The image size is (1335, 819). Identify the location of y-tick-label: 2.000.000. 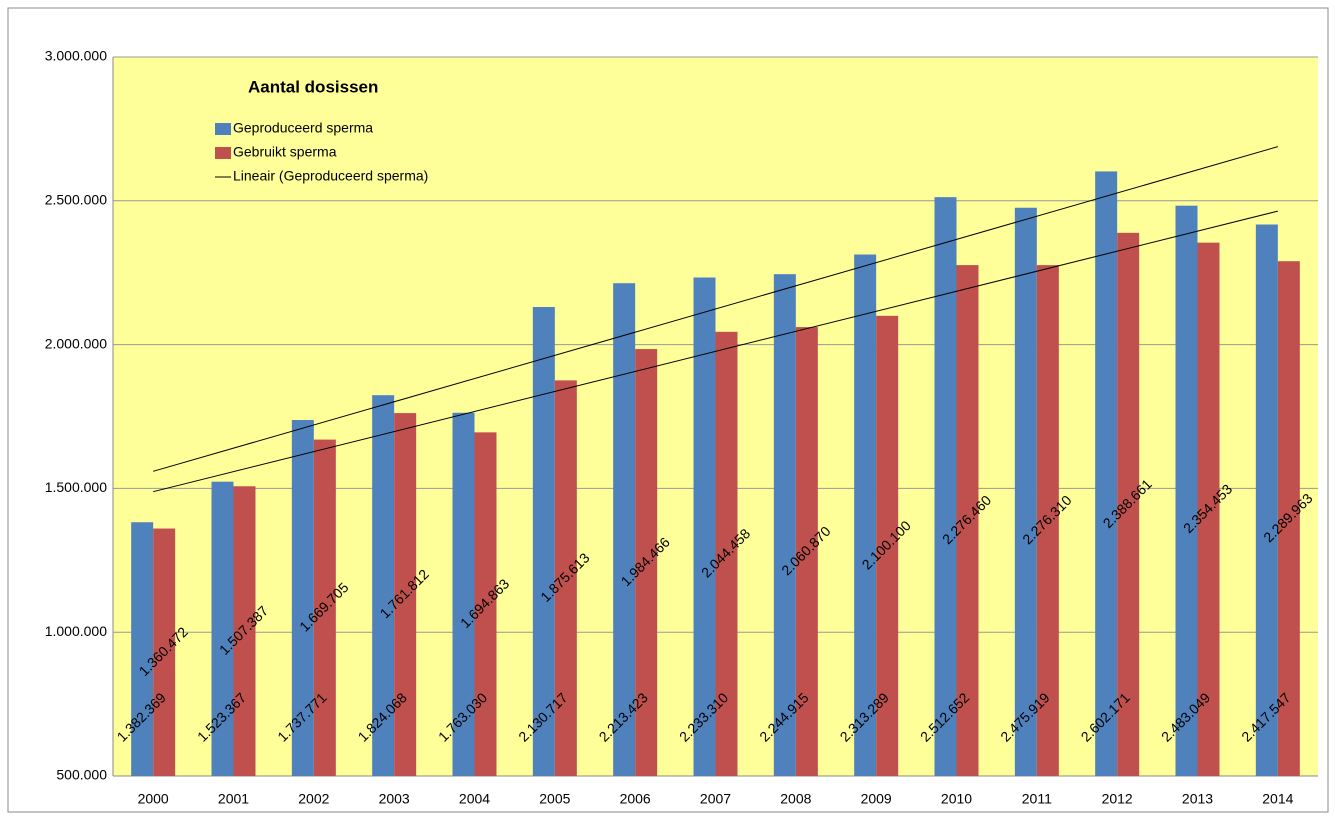
(76, 343).